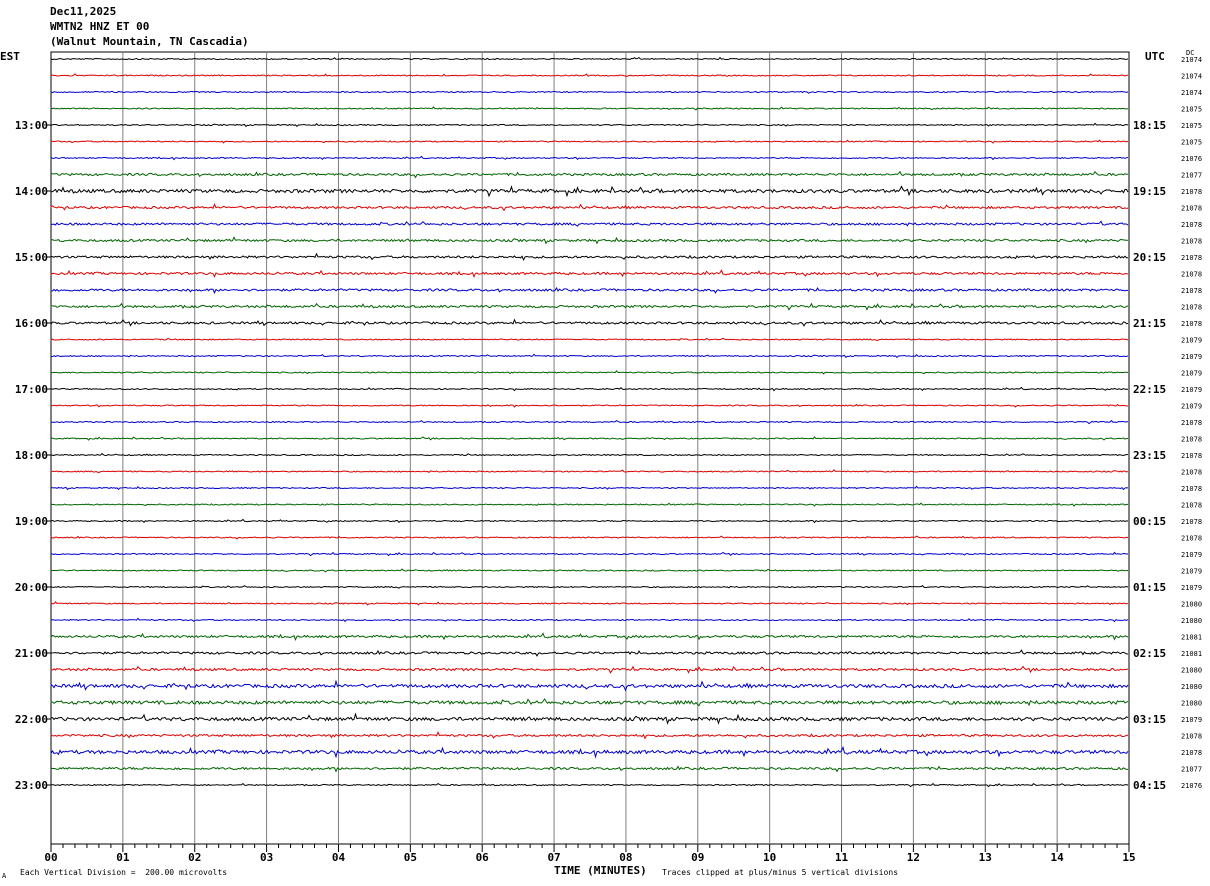 This screenshot has height=886, width=1210. What do you see at coordinates (31, 785) in the screenshot?
I see `hour-label-left: 23:00` at bounding box center [31, 785].